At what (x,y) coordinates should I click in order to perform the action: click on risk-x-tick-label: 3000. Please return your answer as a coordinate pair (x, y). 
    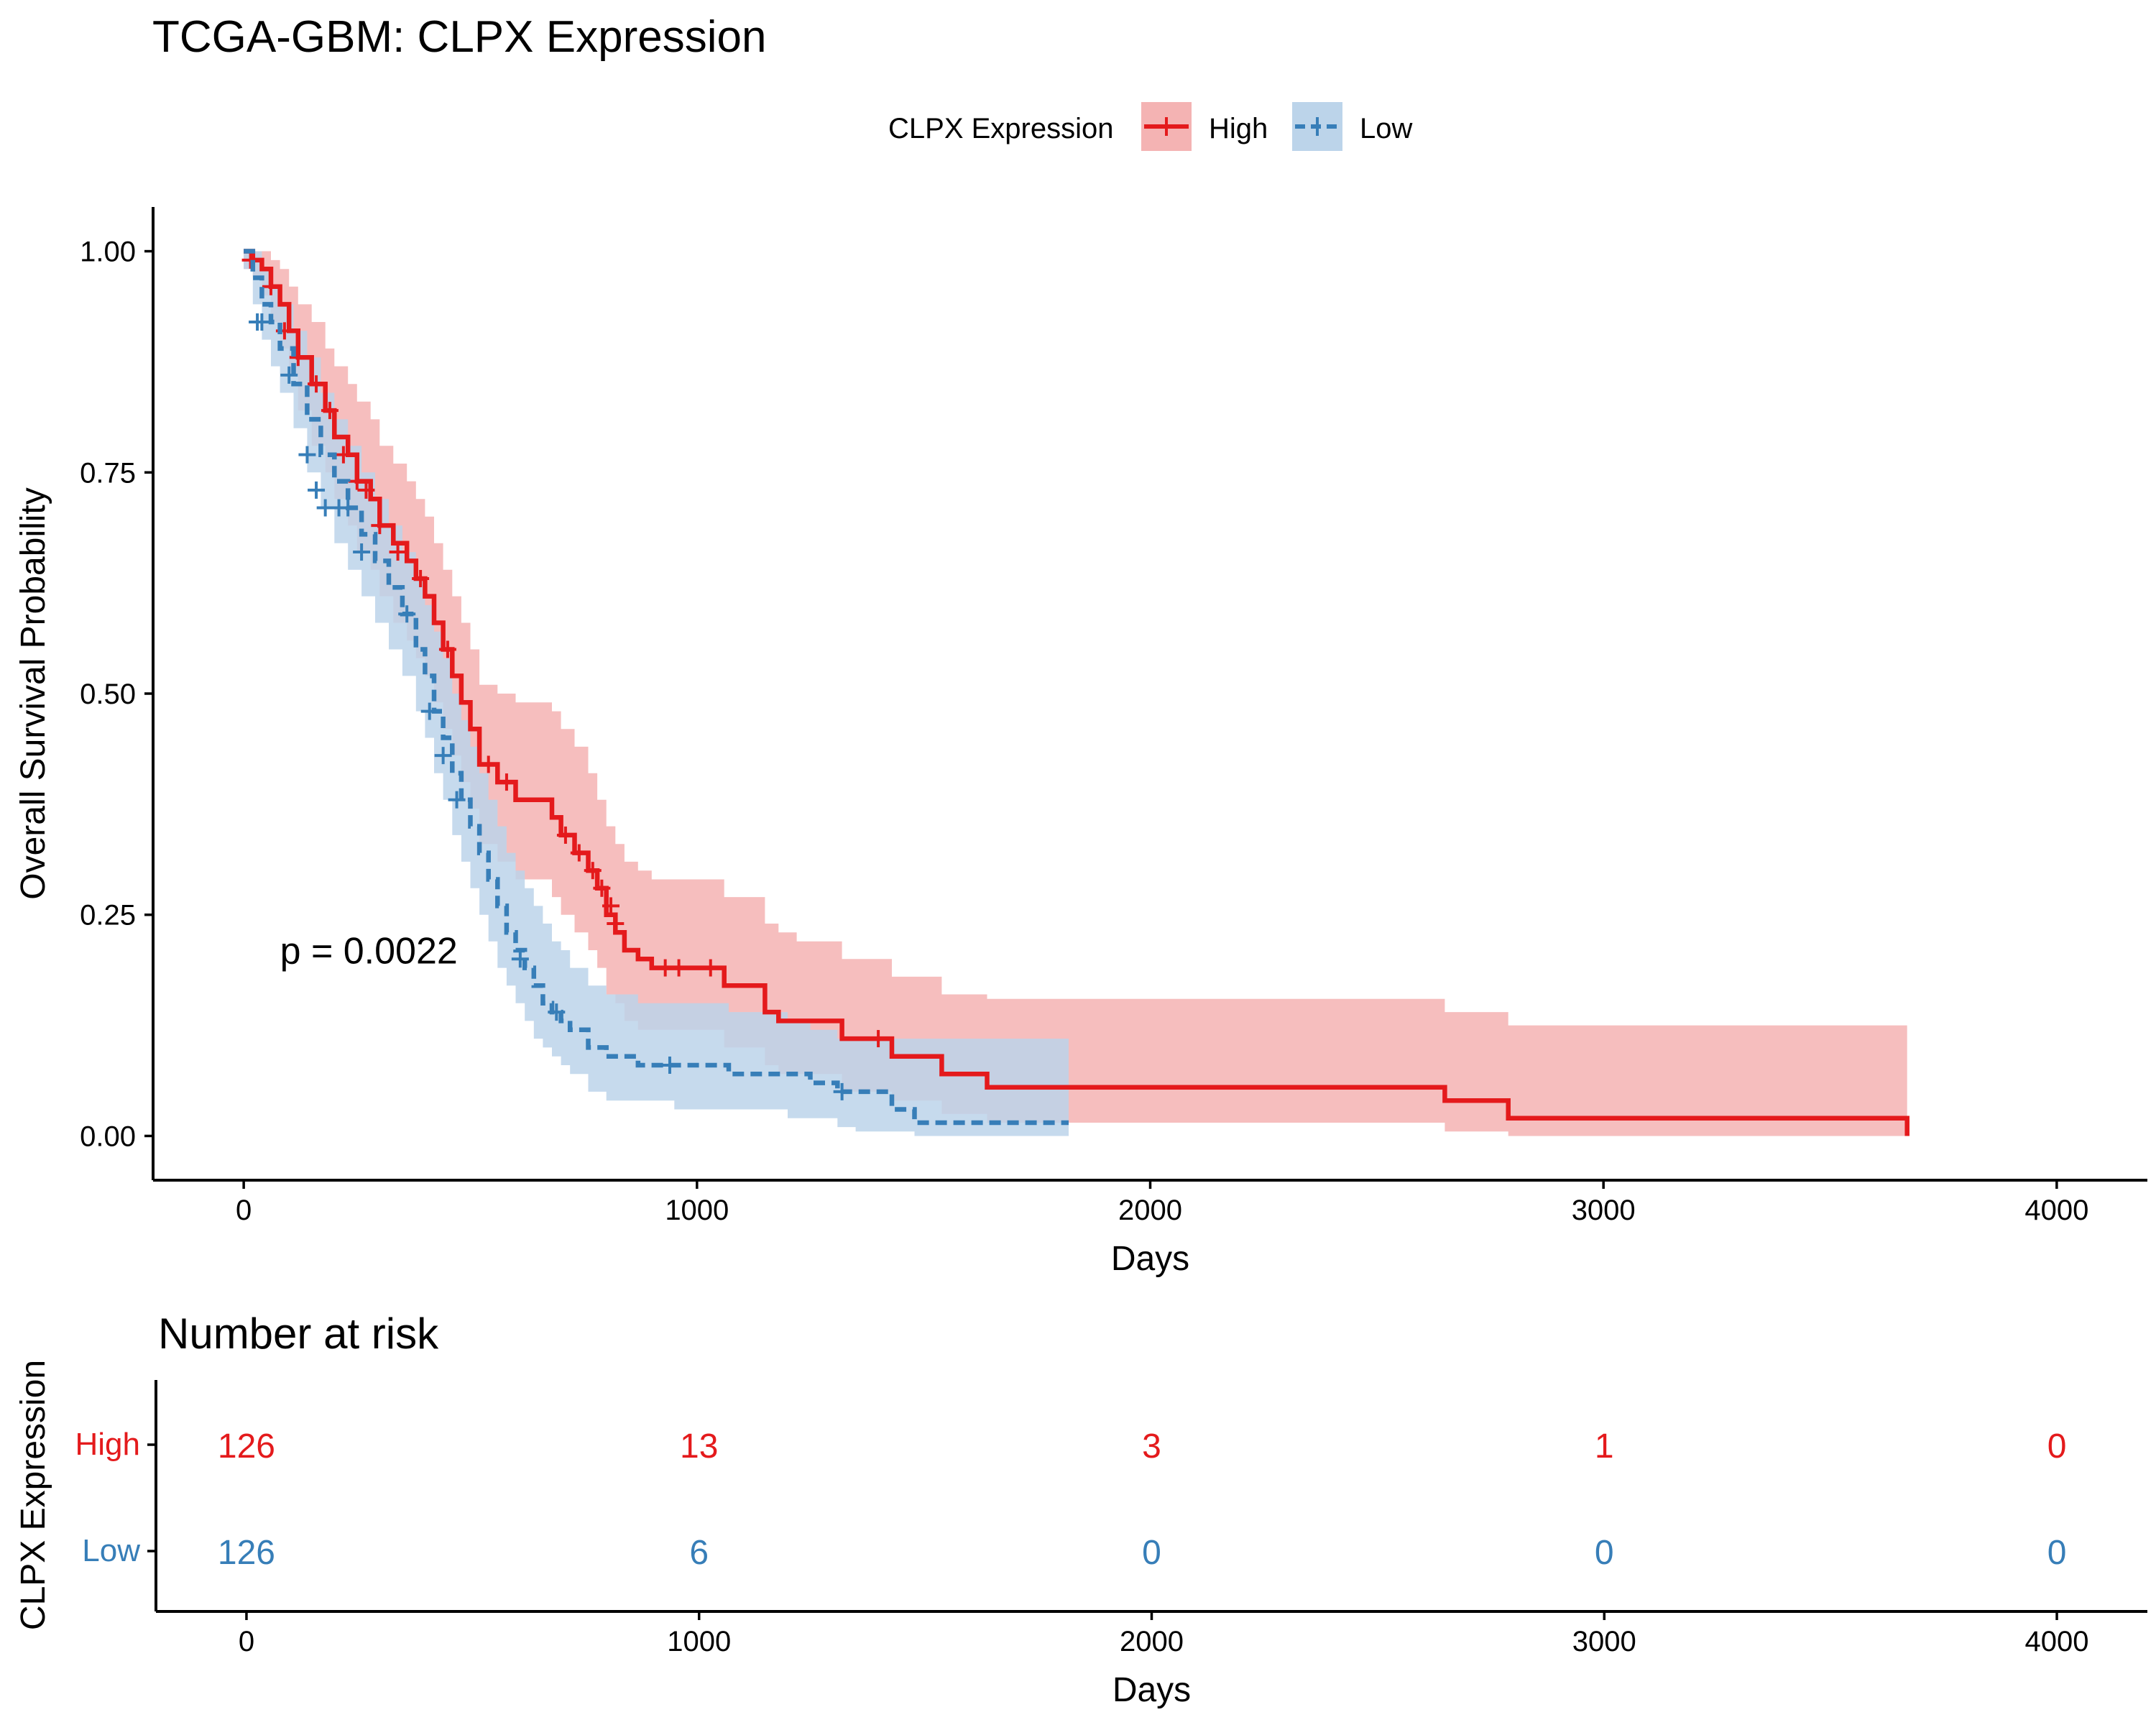
    Looking at the image, I should click on (1604, 1641).